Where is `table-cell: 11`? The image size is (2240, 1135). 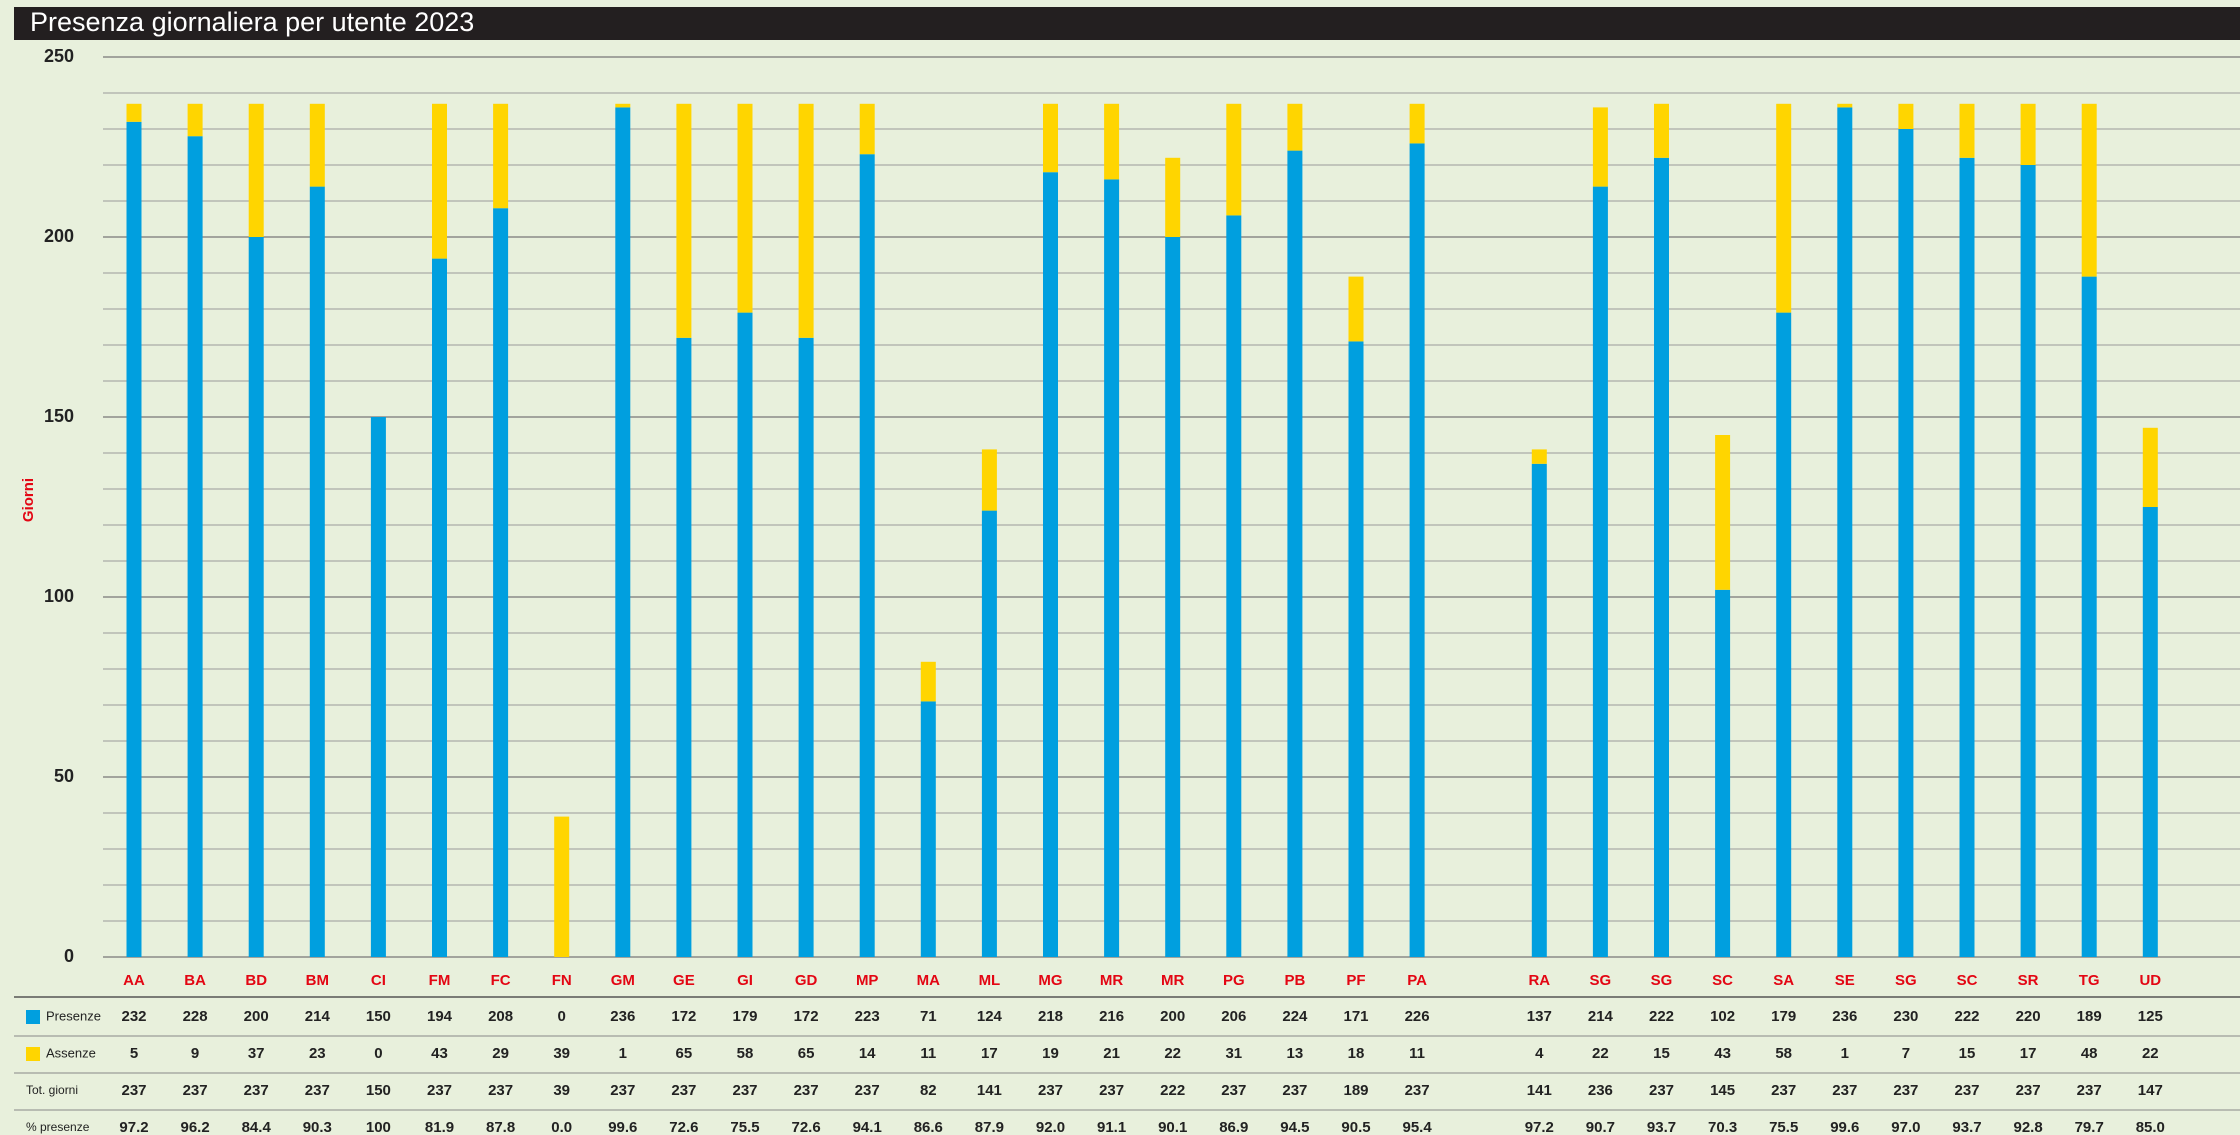
table-cell: 11 is located at coordinates (1417, 1053).